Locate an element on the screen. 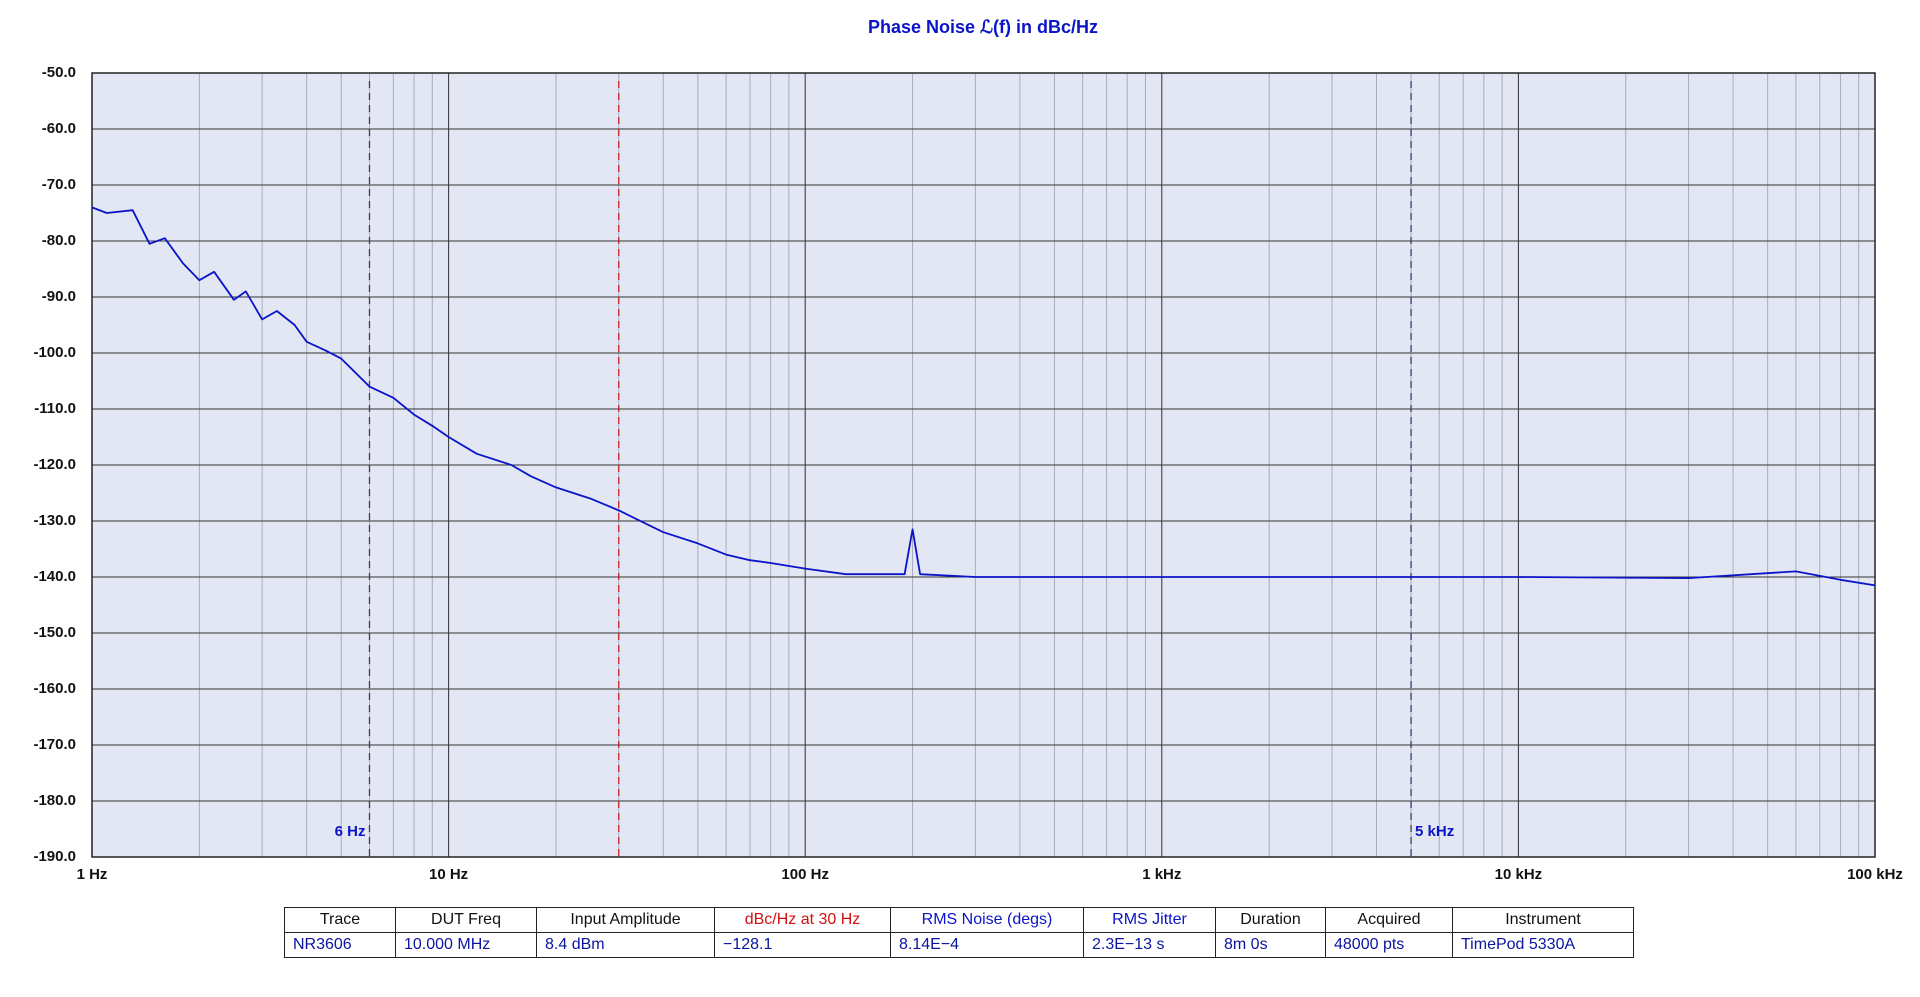 This screenshot has height=997, width=1920. y-tick-label: -60.0 is located at coordinates (59, 128).